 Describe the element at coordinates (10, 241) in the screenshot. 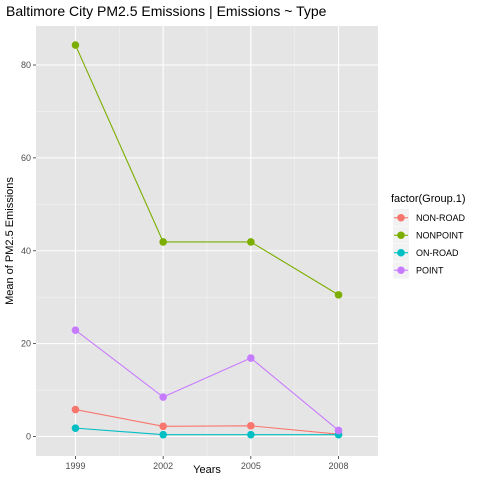

I see `y-axis-title: Mean of PM2.5 Emissions` at that location.